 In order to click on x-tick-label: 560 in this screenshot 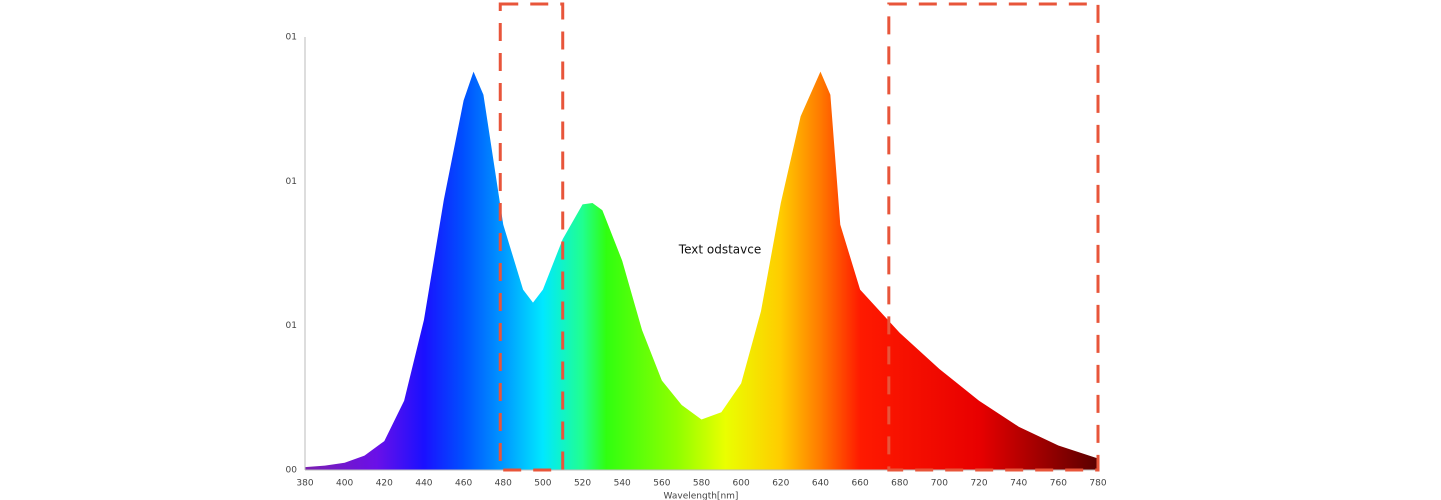, I will do `click(661, 484)`.